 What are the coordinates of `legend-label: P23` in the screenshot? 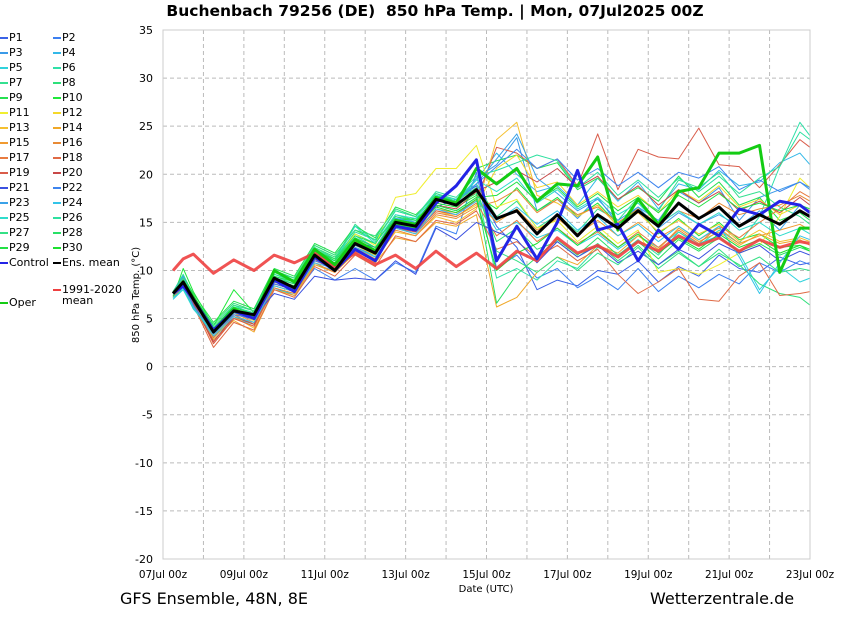 It's located at (19, 202).